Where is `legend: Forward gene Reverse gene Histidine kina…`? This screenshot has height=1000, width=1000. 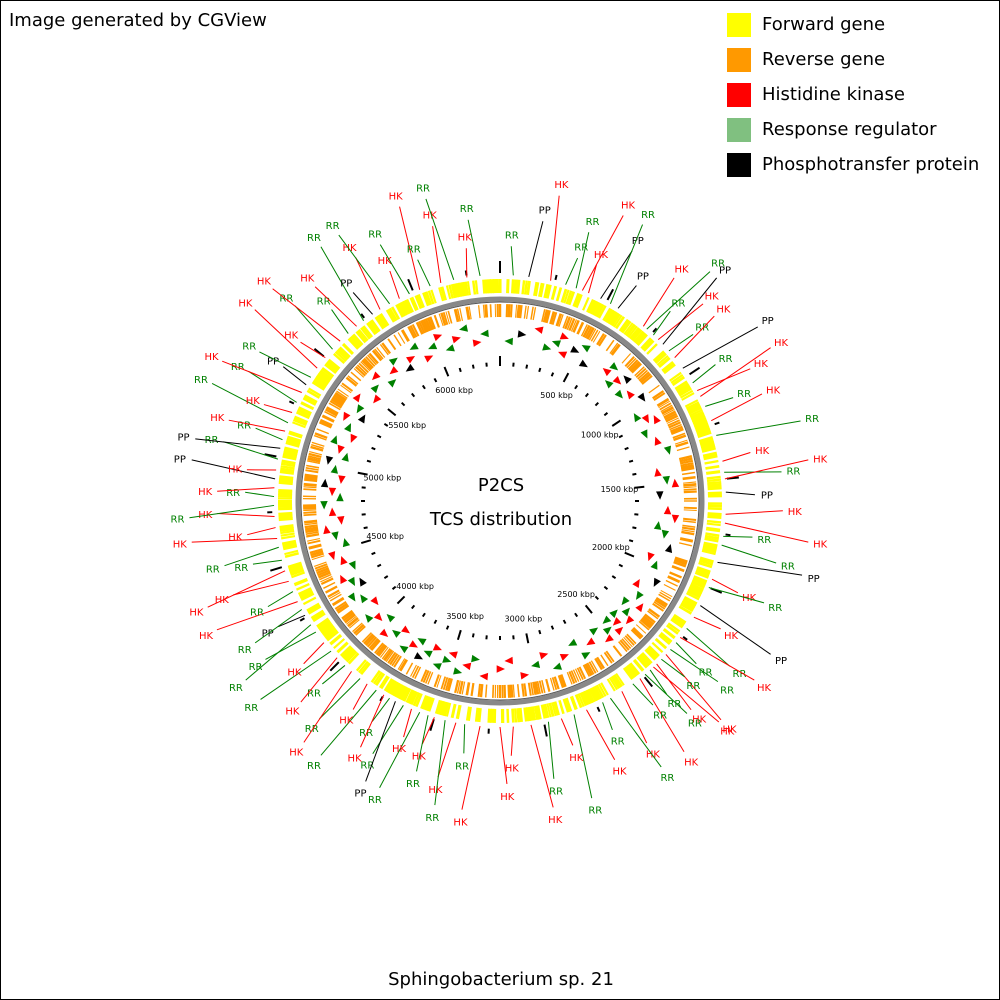 legend: Forward gene Reverse gene Histidine kina… is located at coordinates (853, 94).